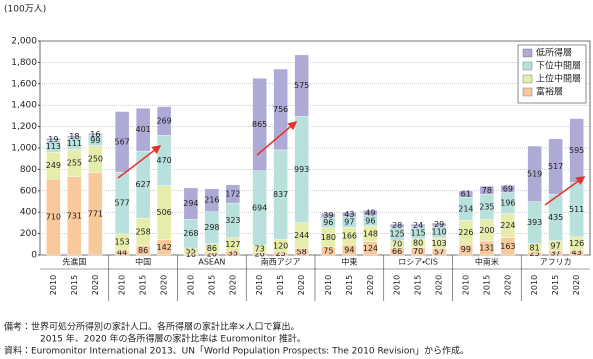  Describe the element at coordinates (438, 231) in the screenshot. I see `value-label: 110` at that location.